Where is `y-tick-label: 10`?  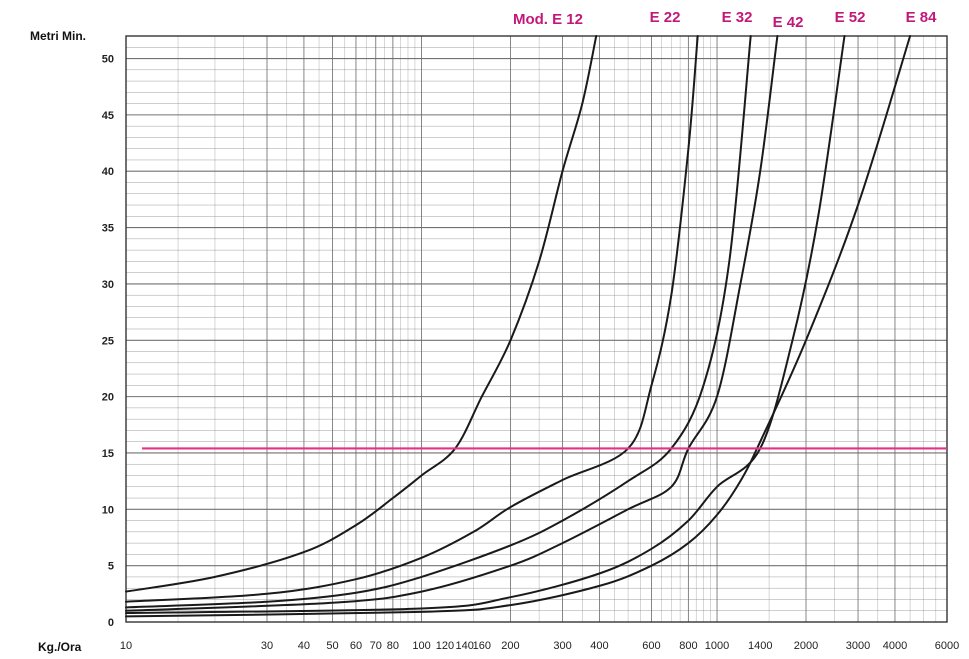
y-tick-label: 10 is located at coordinates (108, 510).